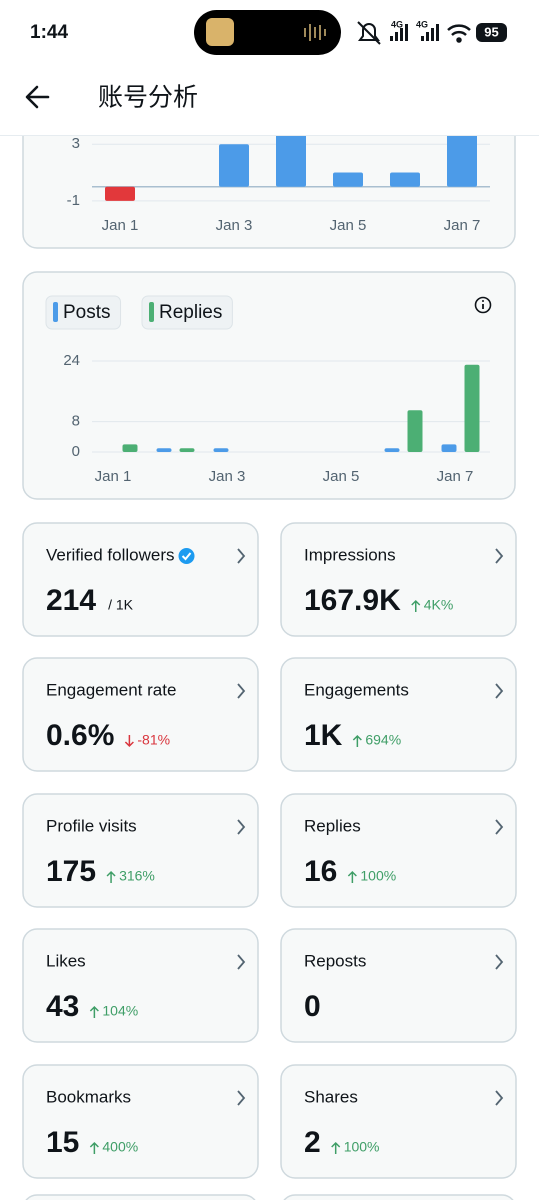  Describe the element at coordinates (121, 605) in the screenshot. I see `metric-total: / 1K` at that location.